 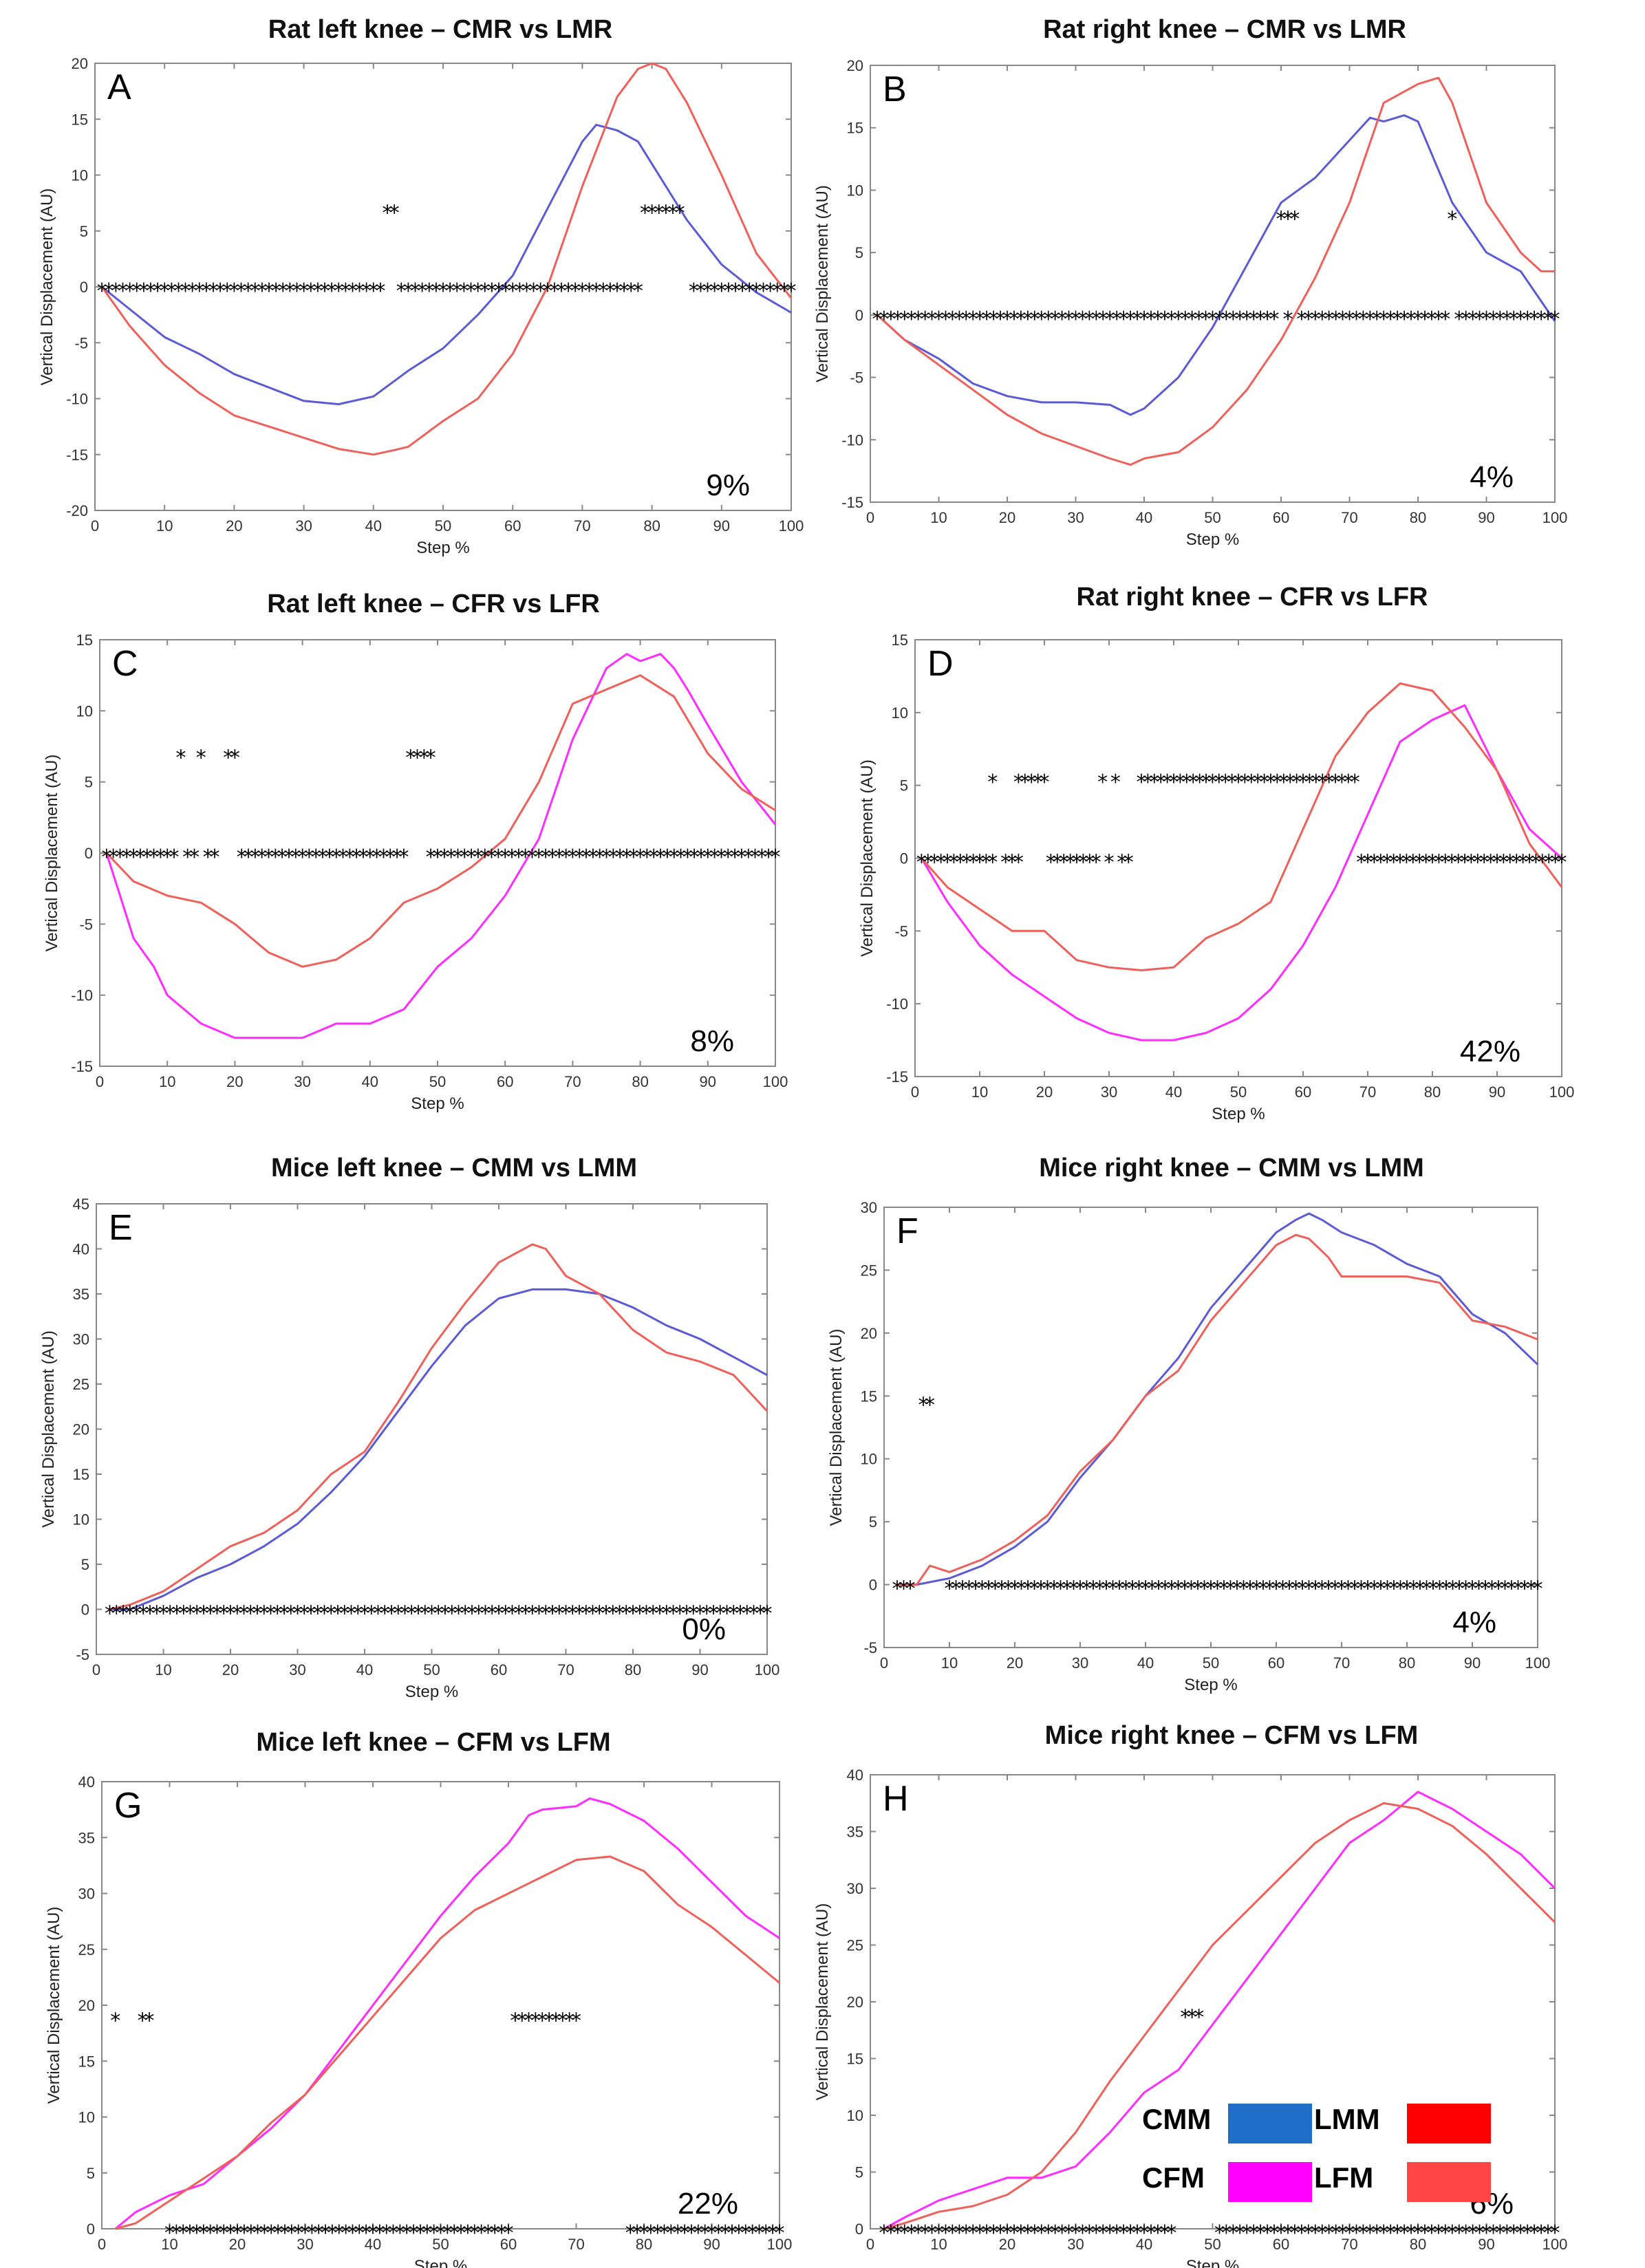 What do you see at coordinates (437, 1103) in the screenshot?
I see `x-axis-label: Step %` at bounding box center [437, 1103].